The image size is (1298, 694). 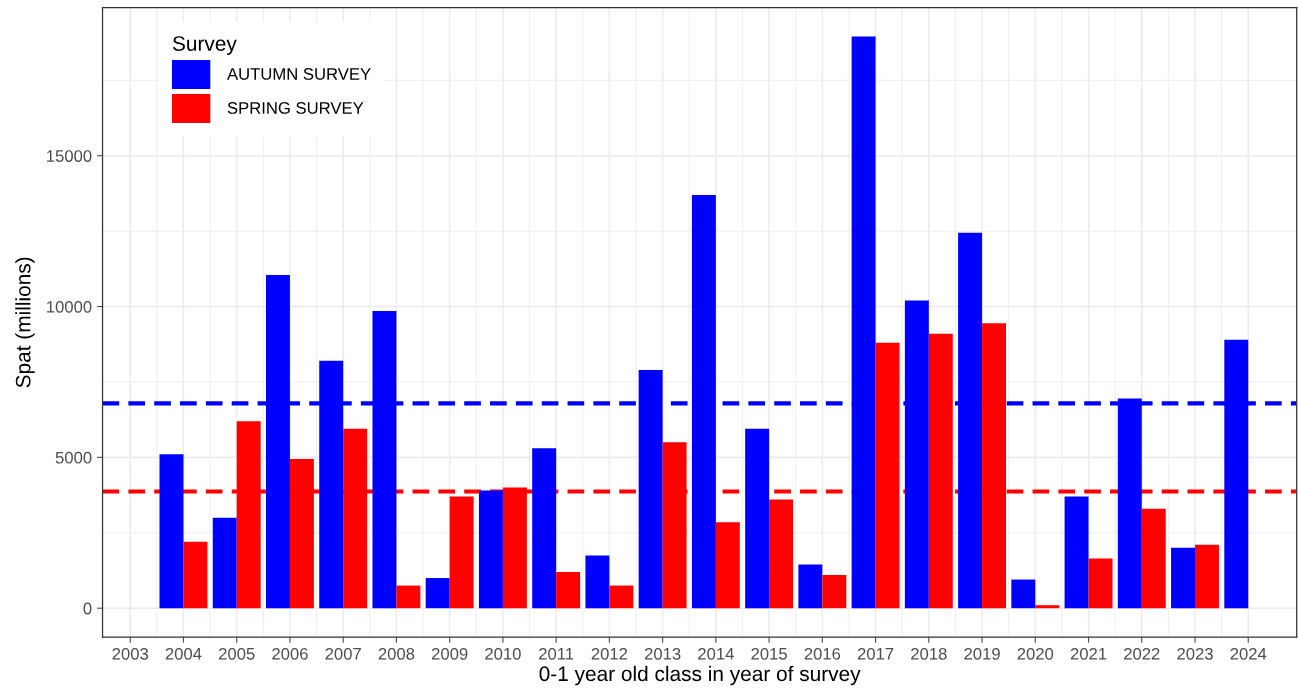 I want to click on x-tick-label: 2006, so click(x=290, y=653).